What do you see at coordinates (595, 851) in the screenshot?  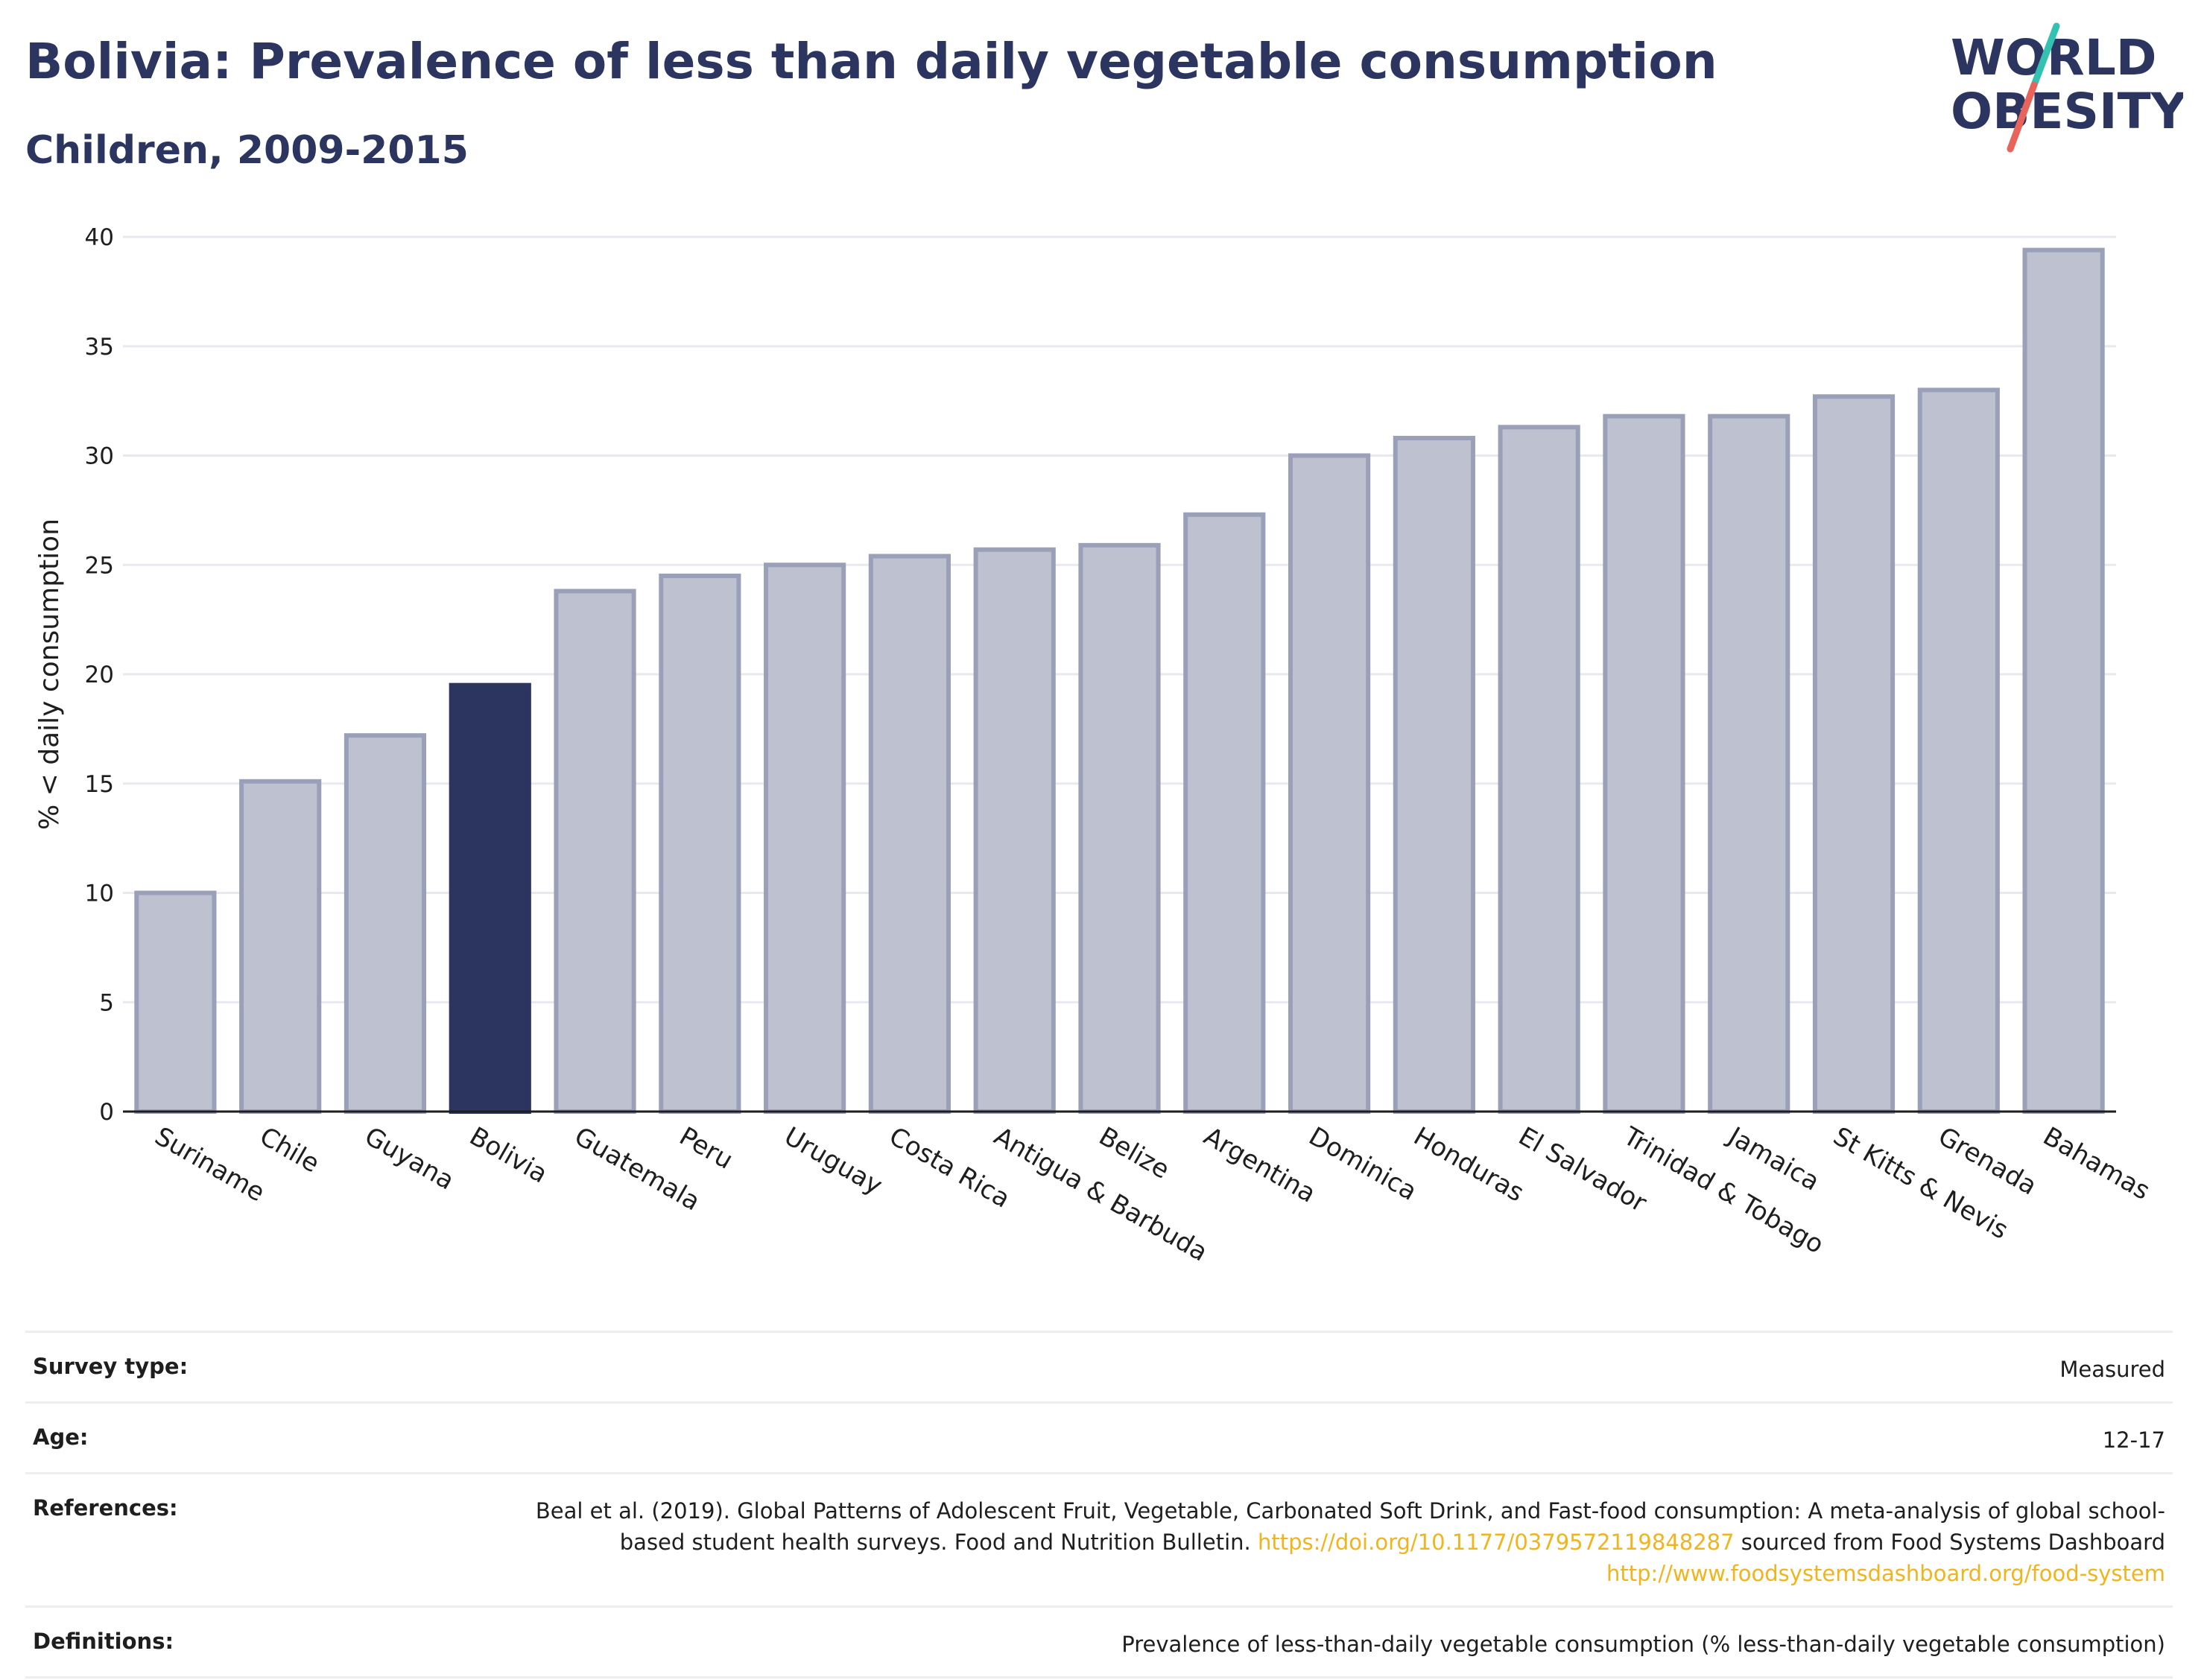 I see `bar-guatemala` at bounding box center [595, 851].